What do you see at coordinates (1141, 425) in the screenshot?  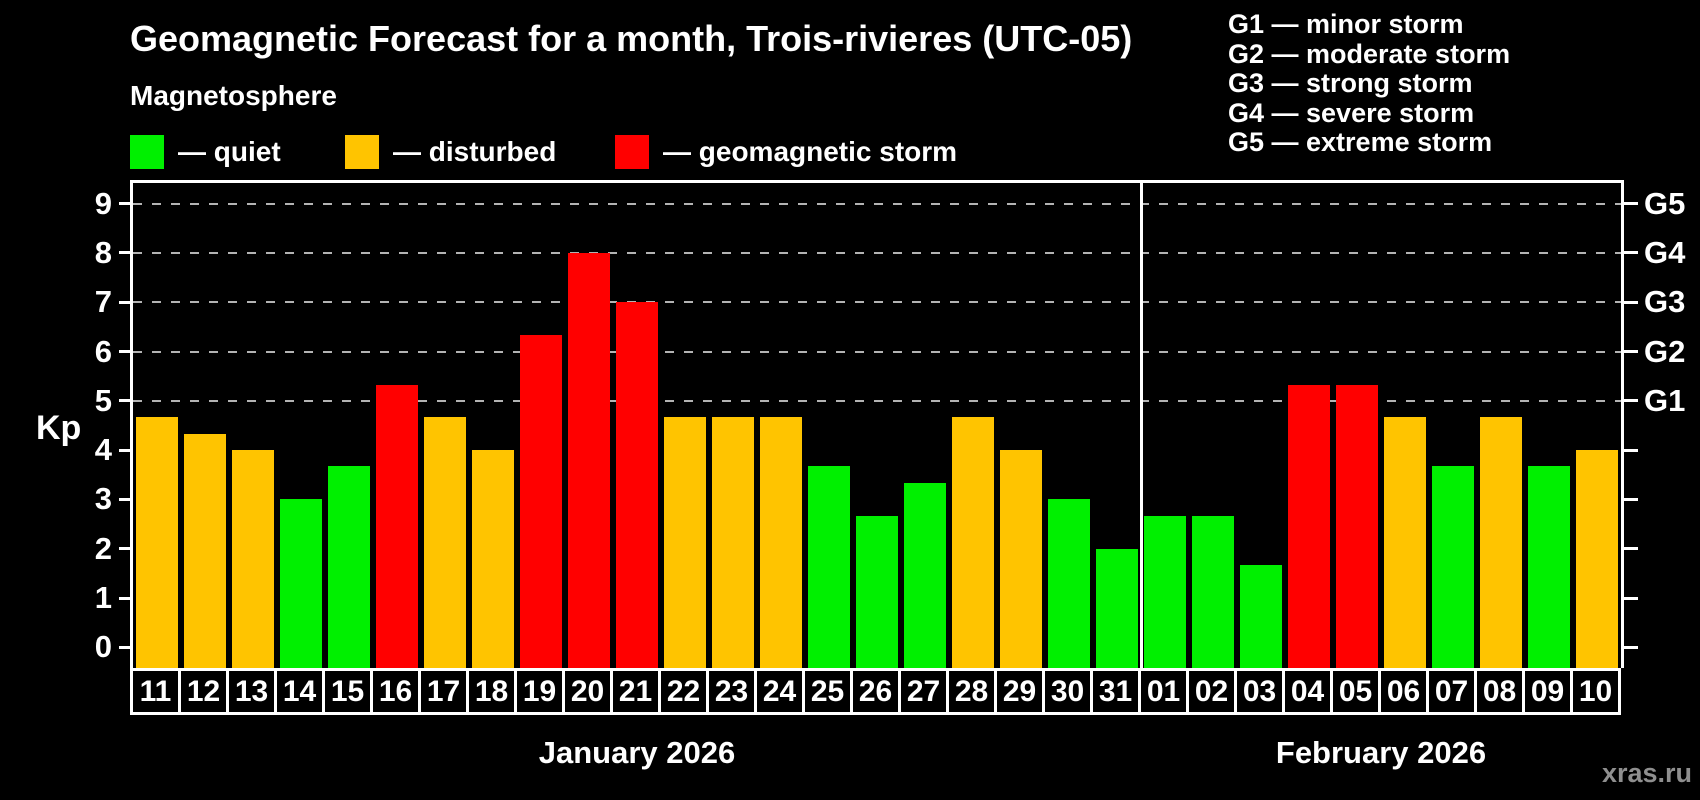 I see `month-divider` at bounding box center [1141, 425].